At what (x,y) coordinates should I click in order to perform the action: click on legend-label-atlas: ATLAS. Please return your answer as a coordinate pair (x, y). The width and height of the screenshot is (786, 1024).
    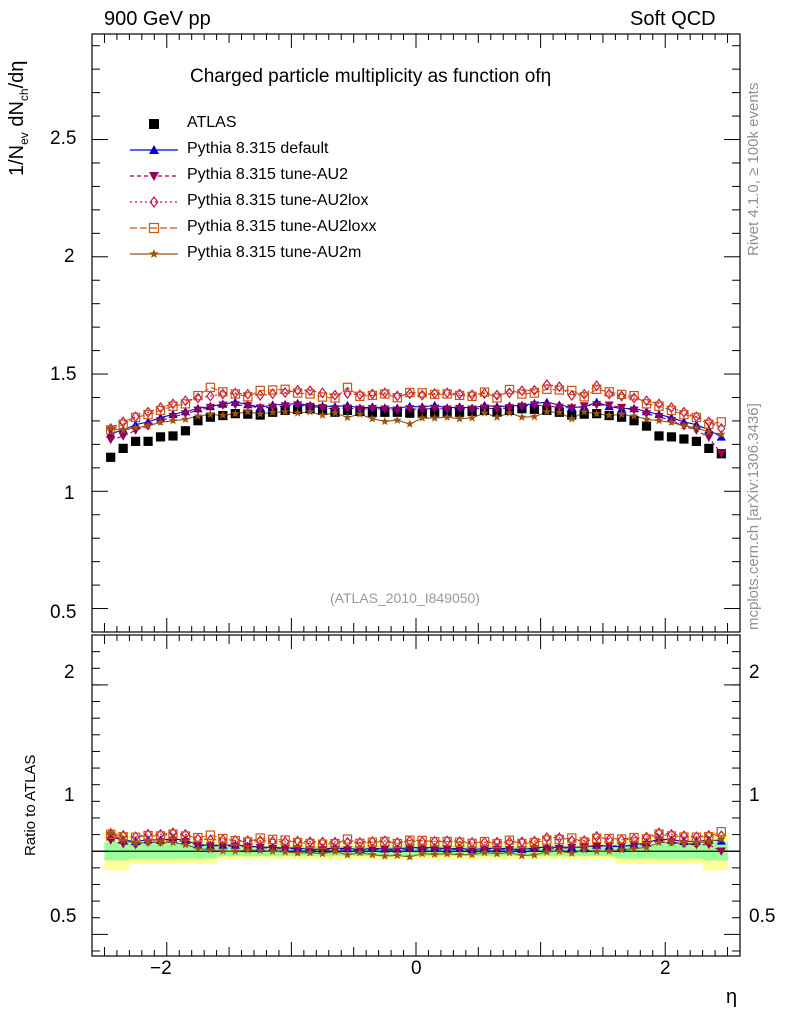
    Looking at the image, I should click on (212, 122).